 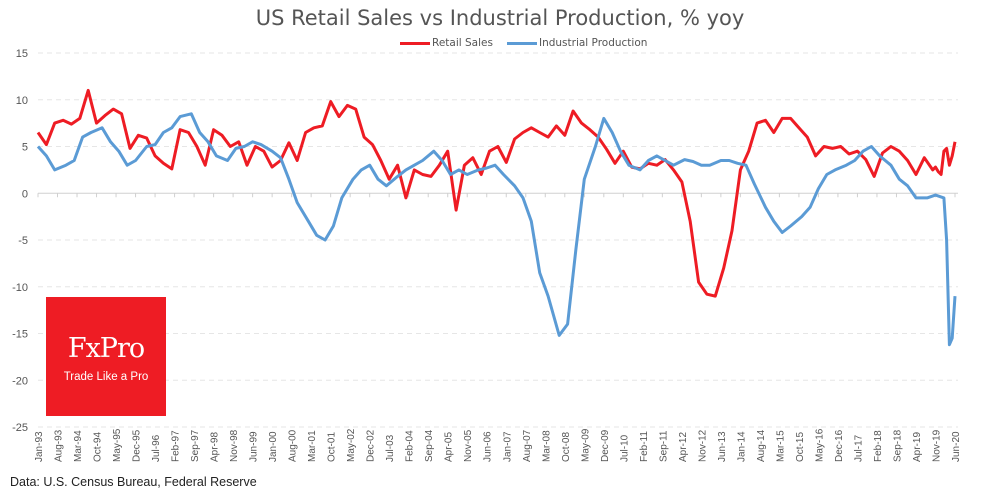 I want to click on x-tick-label: Feb-18, so click(x=878, y=446).